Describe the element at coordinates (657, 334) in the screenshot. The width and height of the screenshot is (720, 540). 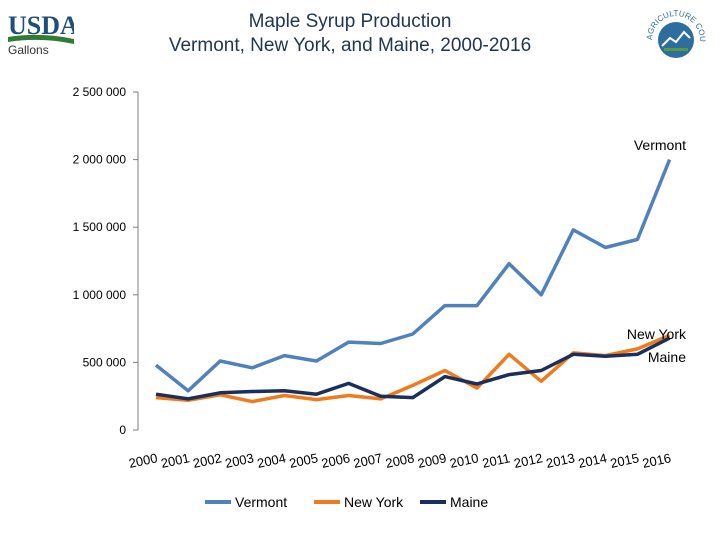
I see `series-annotation: New York` at that location.